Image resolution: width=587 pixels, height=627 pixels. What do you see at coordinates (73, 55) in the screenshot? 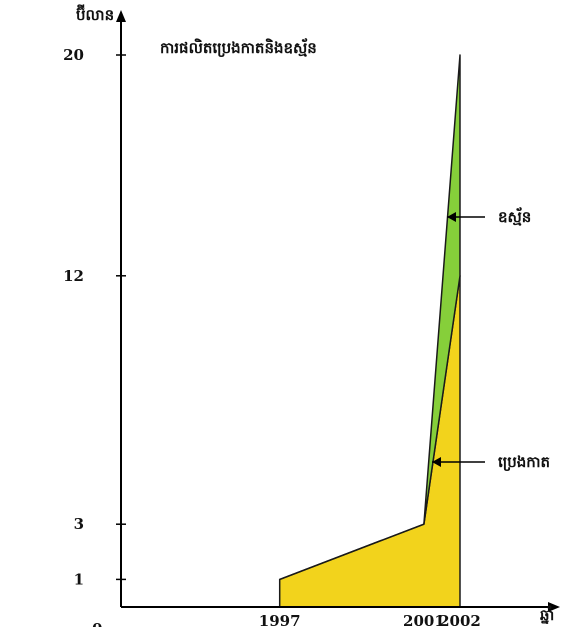
I see `y-tick-label: 20` at bounding box center [73, 55].